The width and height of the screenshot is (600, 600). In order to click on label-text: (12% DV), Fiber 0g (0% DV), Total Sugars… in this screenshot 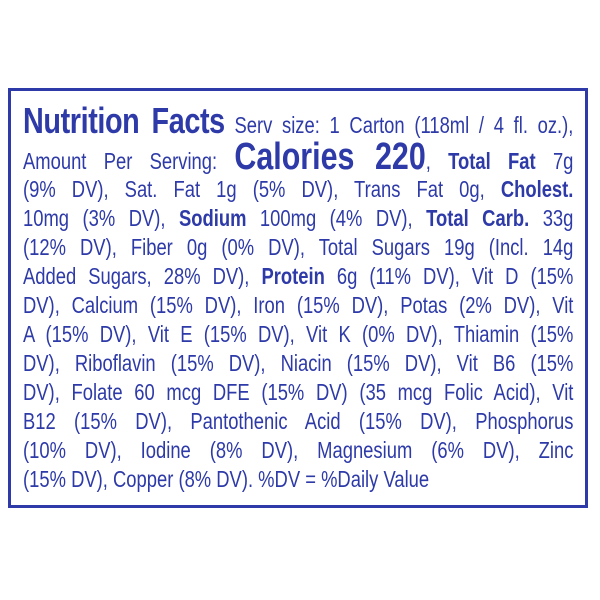, I will do `click(298, 247)`.